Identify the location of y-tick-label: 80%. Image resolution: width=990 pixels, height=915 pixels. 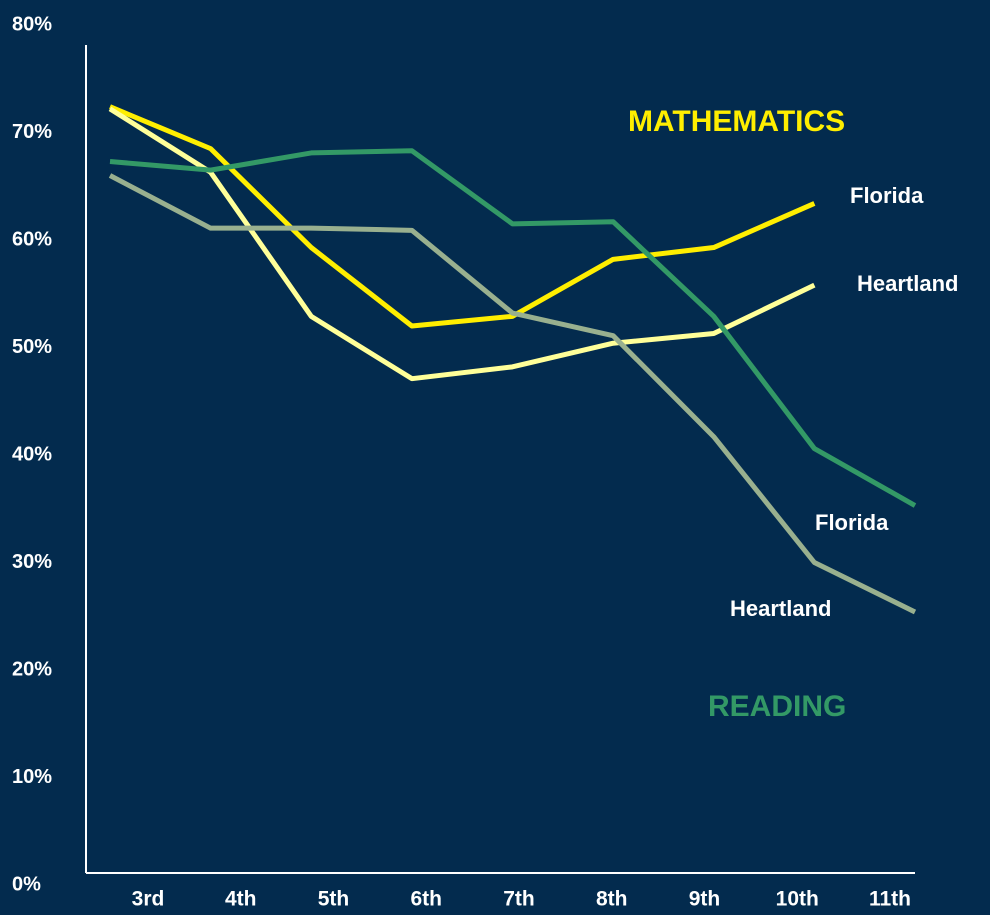
(32, 24).